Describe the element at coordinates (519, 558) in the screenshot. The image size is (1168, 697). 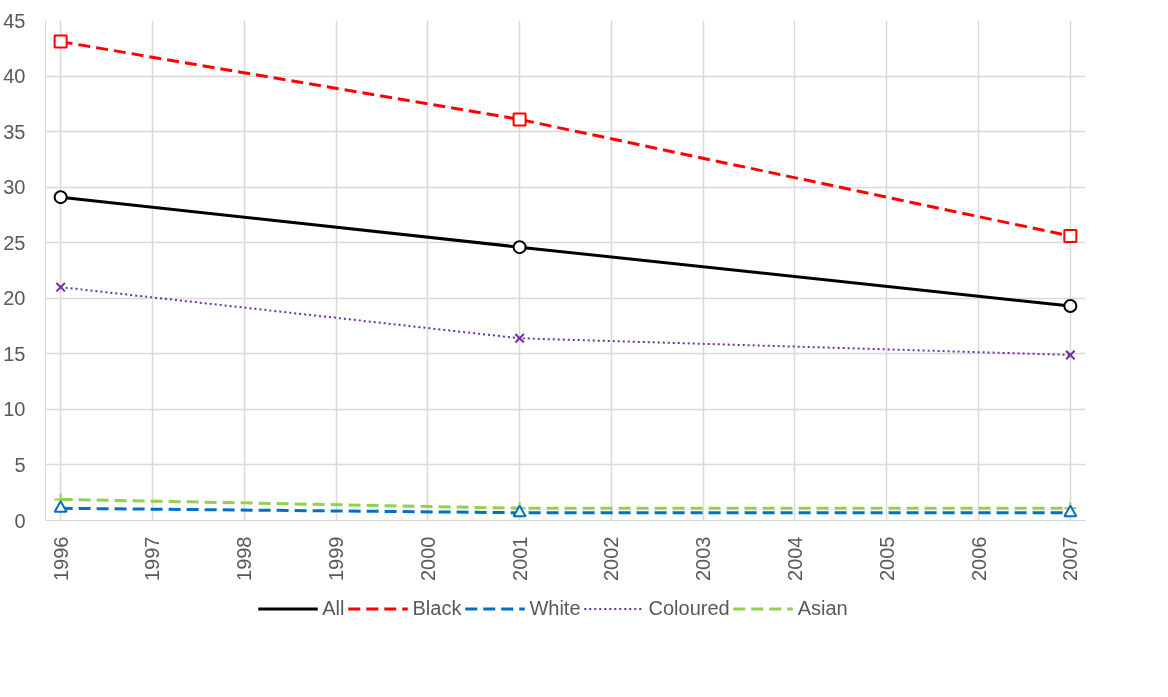
I see `x-tick-label: 2001` at that location.